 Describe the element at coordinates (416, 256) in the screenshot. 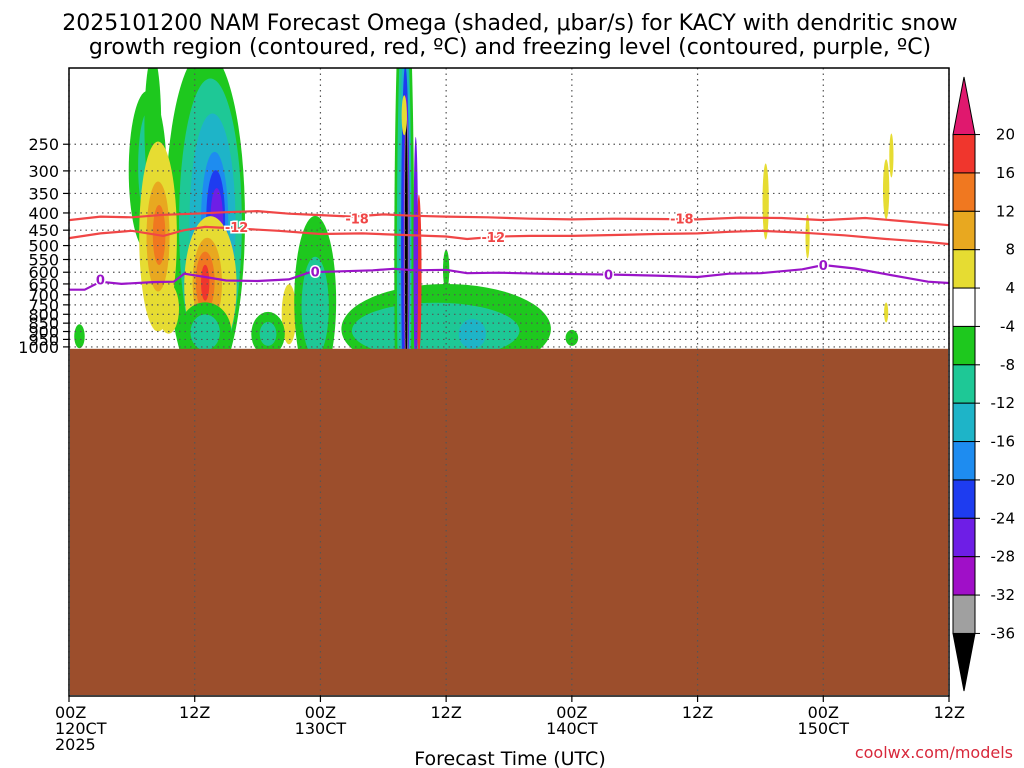

I see `omega-column-purple-east` at that location.